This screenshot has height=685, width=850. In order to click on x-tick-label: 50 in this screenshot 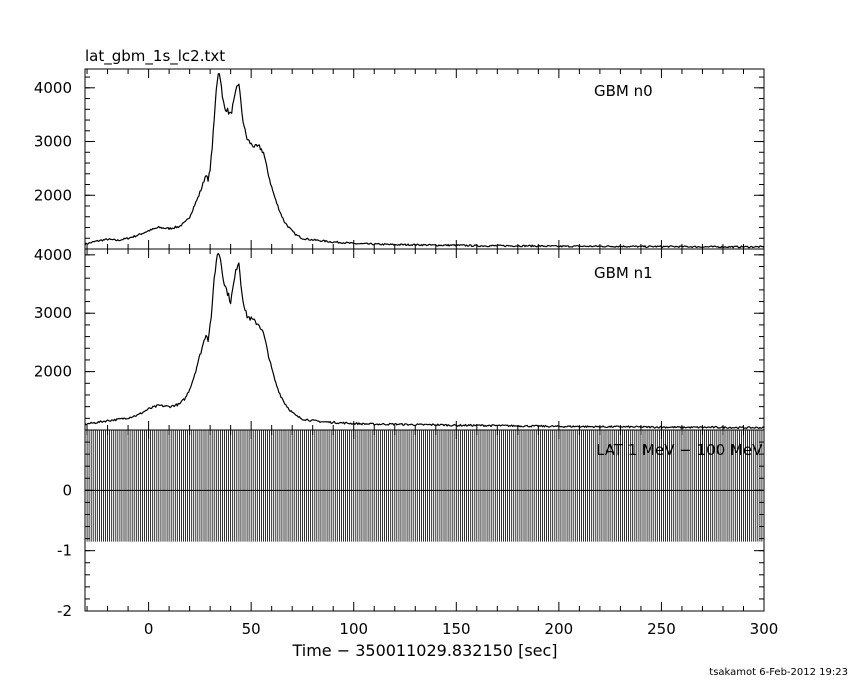, I will do `click(251, 629)`.